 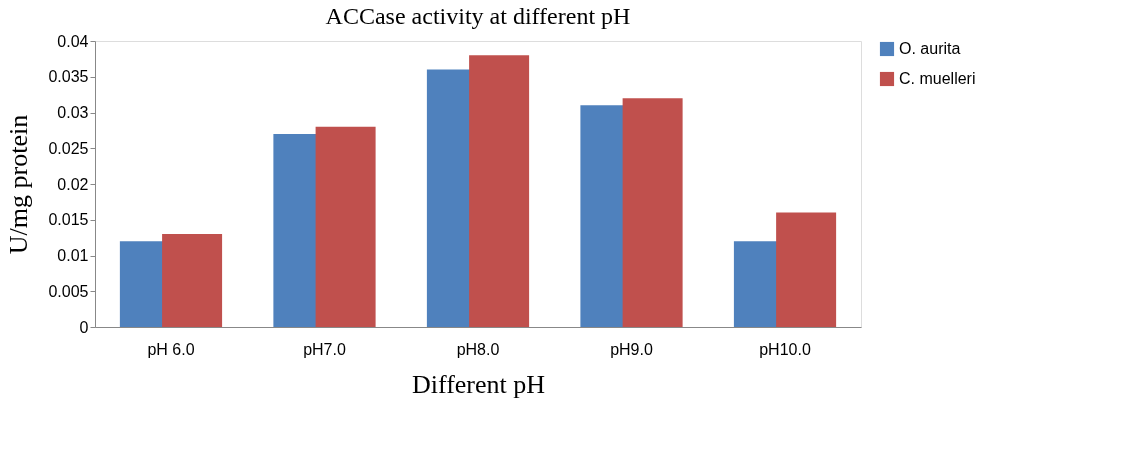 What do you see at coordinates (68, 291) in the screenshot?
I see `y-tick-label: 0.005` at bounding box center [68, 291].